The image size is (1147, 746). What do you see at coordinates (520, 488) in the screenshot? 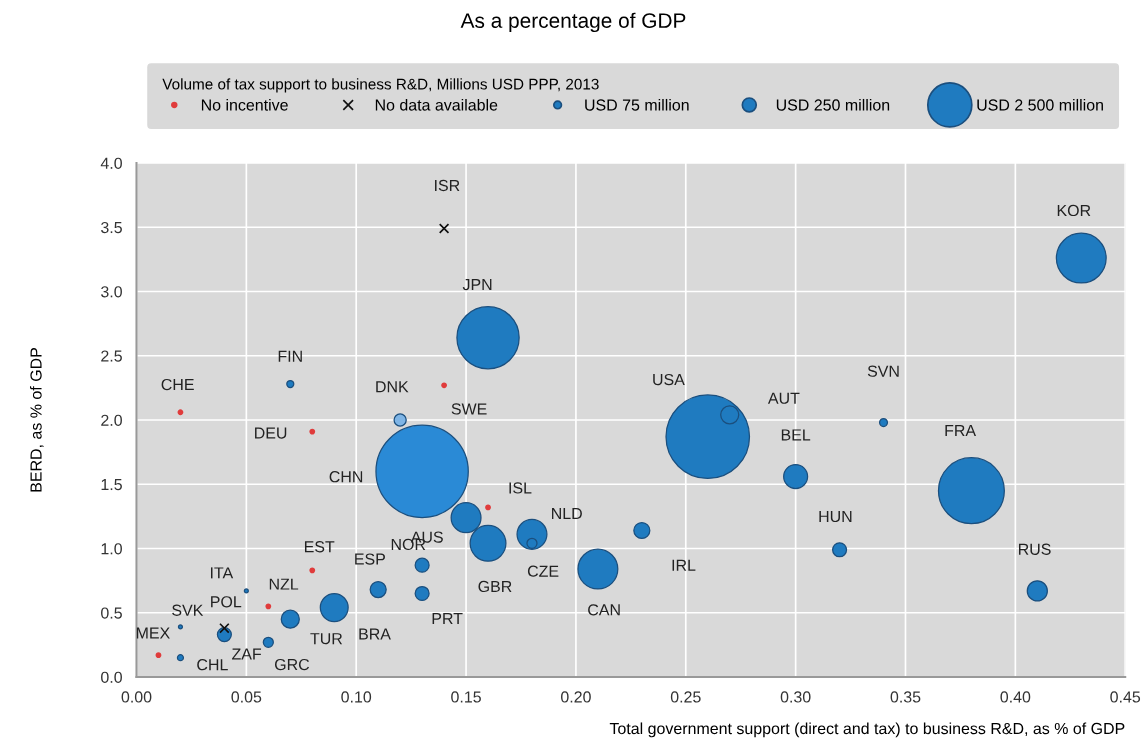
I see `annotation: ISL` at bounding box center [520, 488].